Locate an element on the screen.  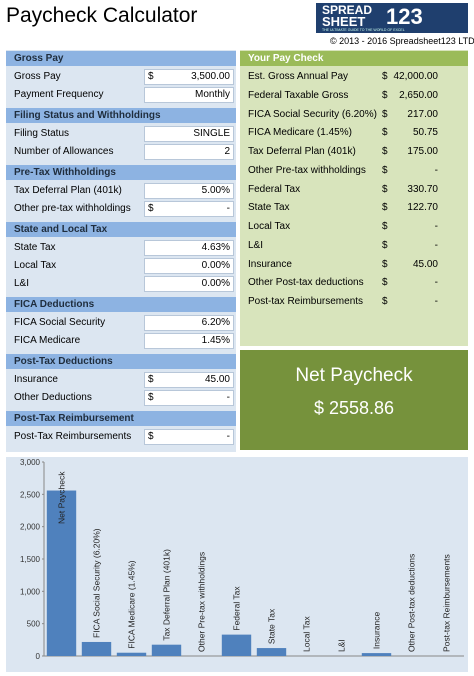
category-label: FICA Medicare (1.45%) is located at coordinates (132, 604).